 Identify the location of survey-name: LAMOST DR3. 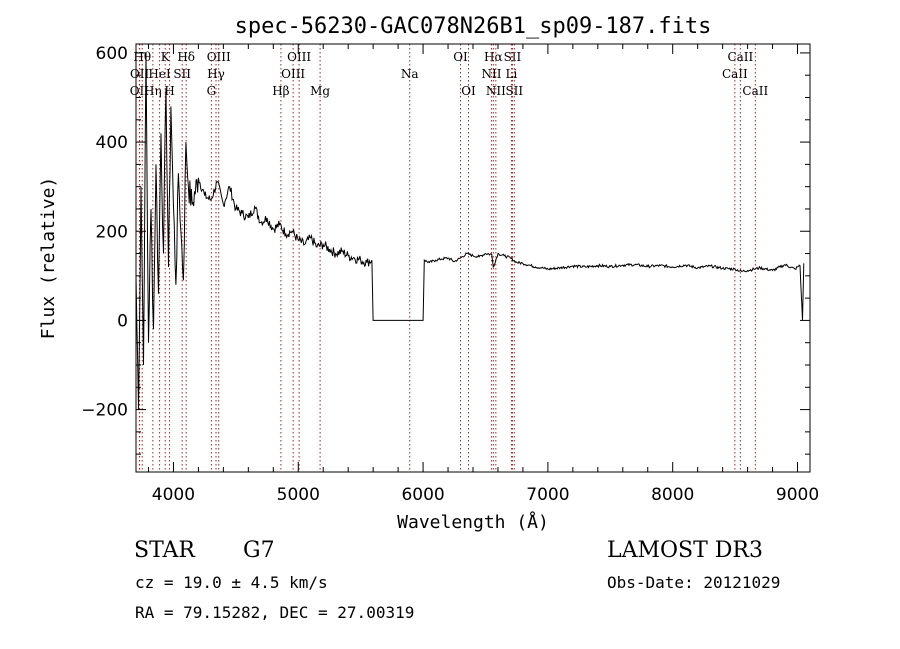
(685, 550).